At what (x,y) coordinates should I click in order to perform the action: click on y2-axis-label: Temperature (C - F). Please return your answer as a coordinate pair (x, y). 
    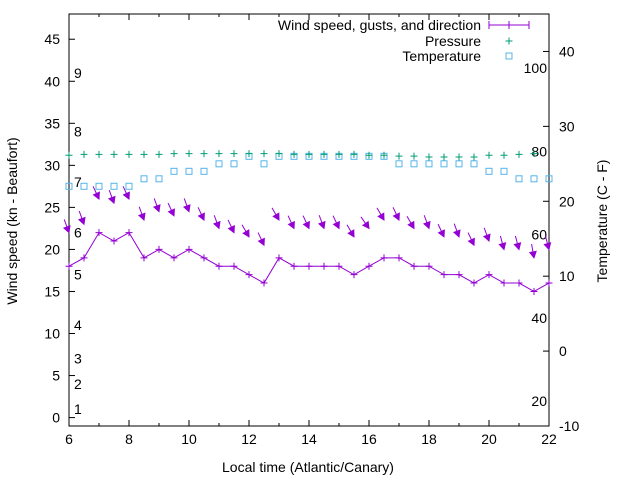
    Looking at the image, I should click on (602, 221).